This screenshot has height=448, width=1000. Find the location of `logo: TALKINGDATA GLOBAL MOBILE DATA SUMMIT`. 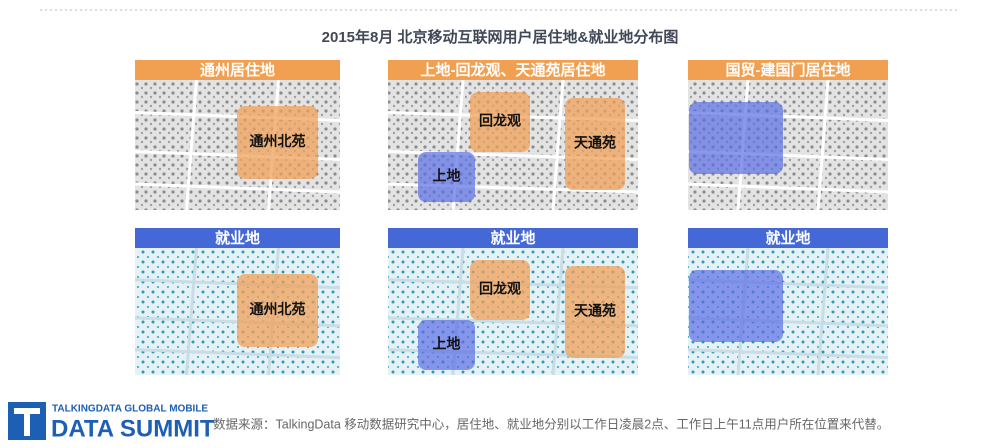

logo: TALKINGDATA GLOBAL MOBILE DATA SUMMIT is located at coordinates (111, 422).